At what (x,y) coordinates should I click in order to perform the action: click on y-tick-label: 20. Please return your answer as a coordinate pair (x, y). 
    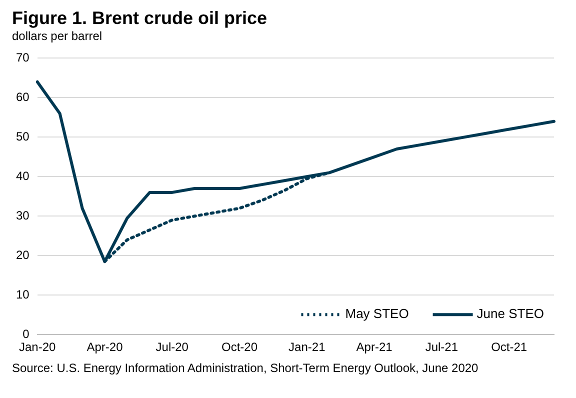
    Looking at the image, I should click on (23, 255).